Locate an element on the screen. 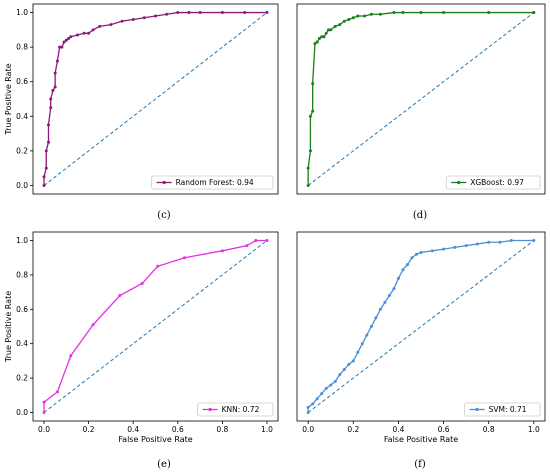 This screenshot has width=550, height=475. x-axis-label: False Positive Rate is located at coordinates (155, 439).